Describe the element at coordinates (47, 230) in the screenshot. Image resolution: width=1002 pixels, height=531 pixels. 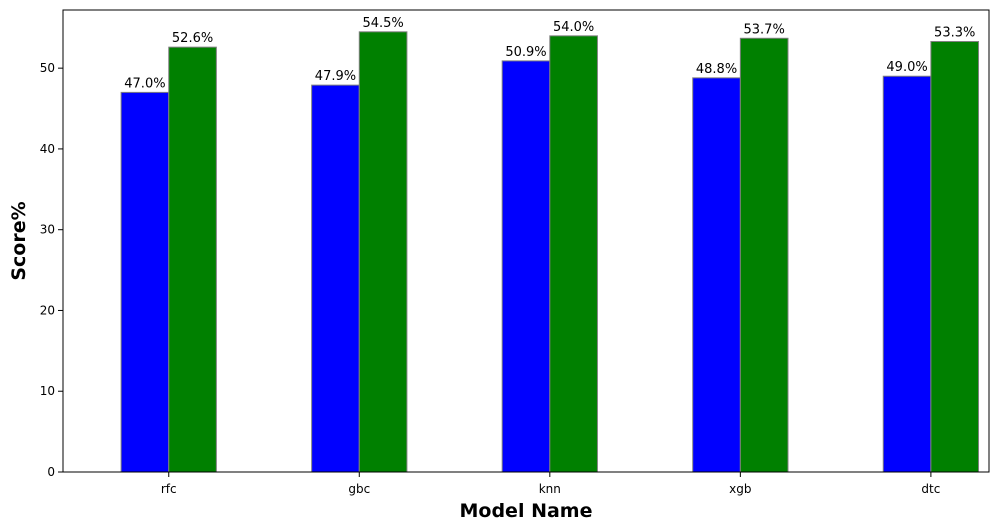
I see `y-tick-label: 30` at that location.